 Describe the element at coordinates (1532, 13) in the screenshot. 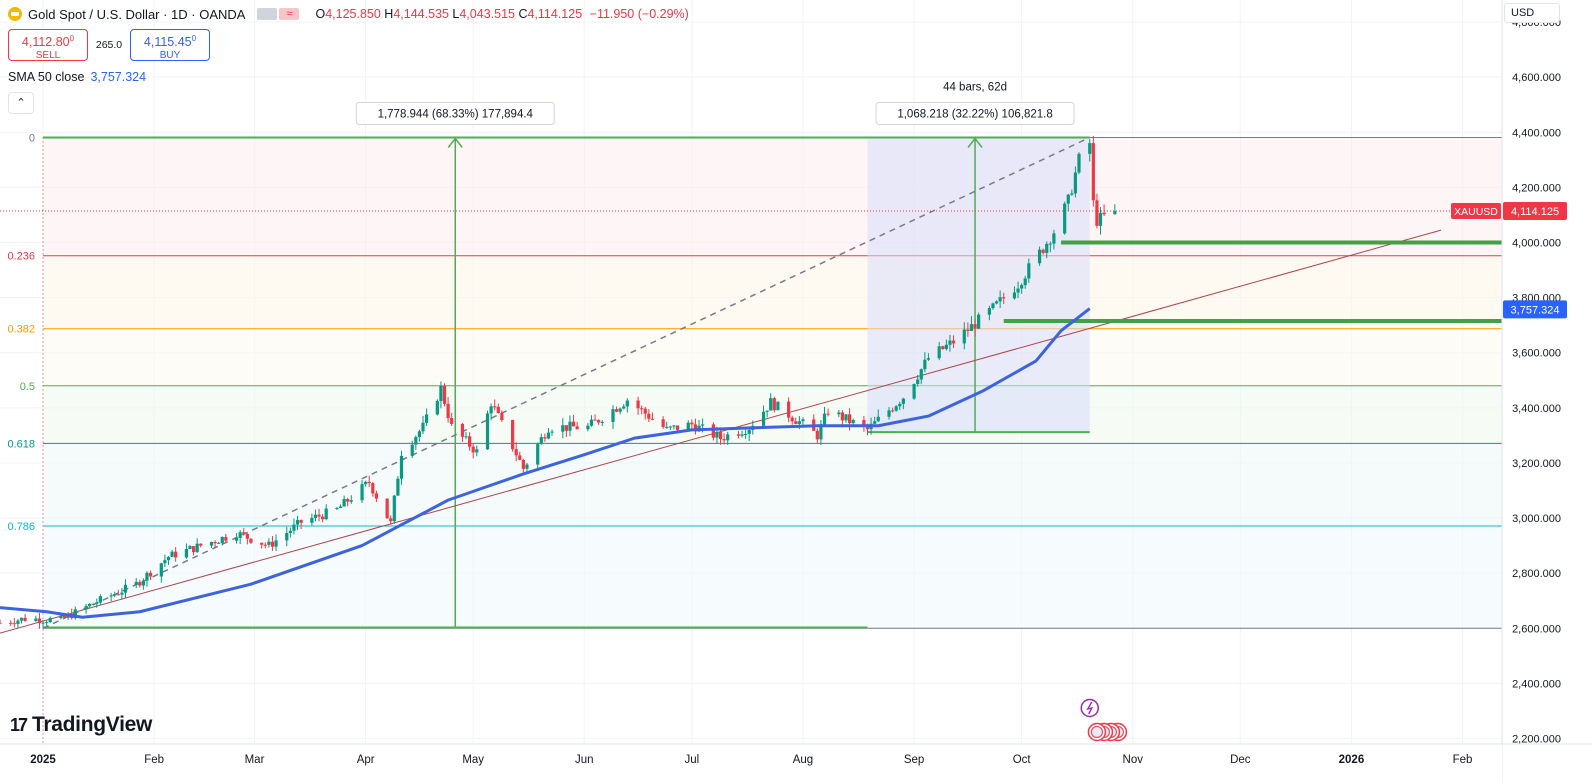

I see `currency-selector: USD` at that location.